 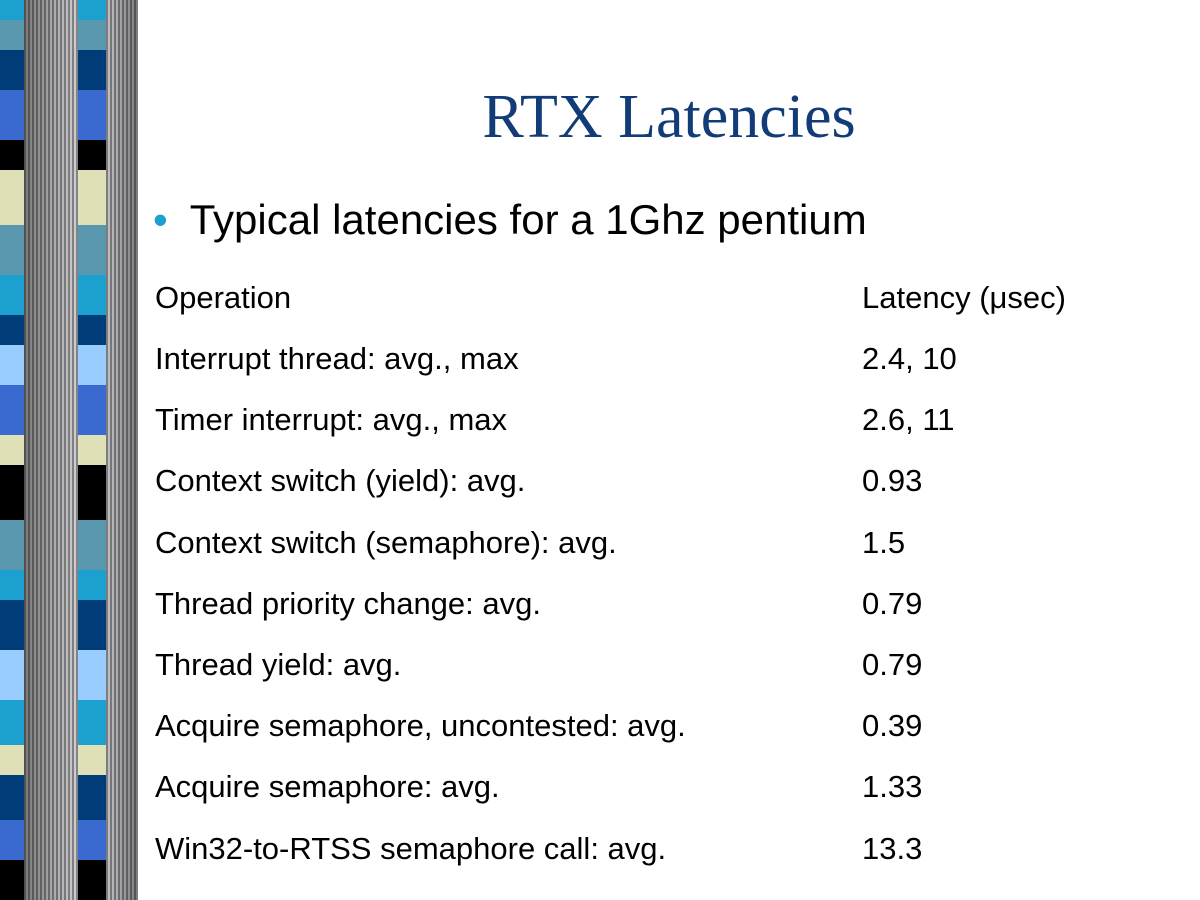 I want to click on table-row: Acquire semaphore: avg. 1.33, so click(x=677, y=789).